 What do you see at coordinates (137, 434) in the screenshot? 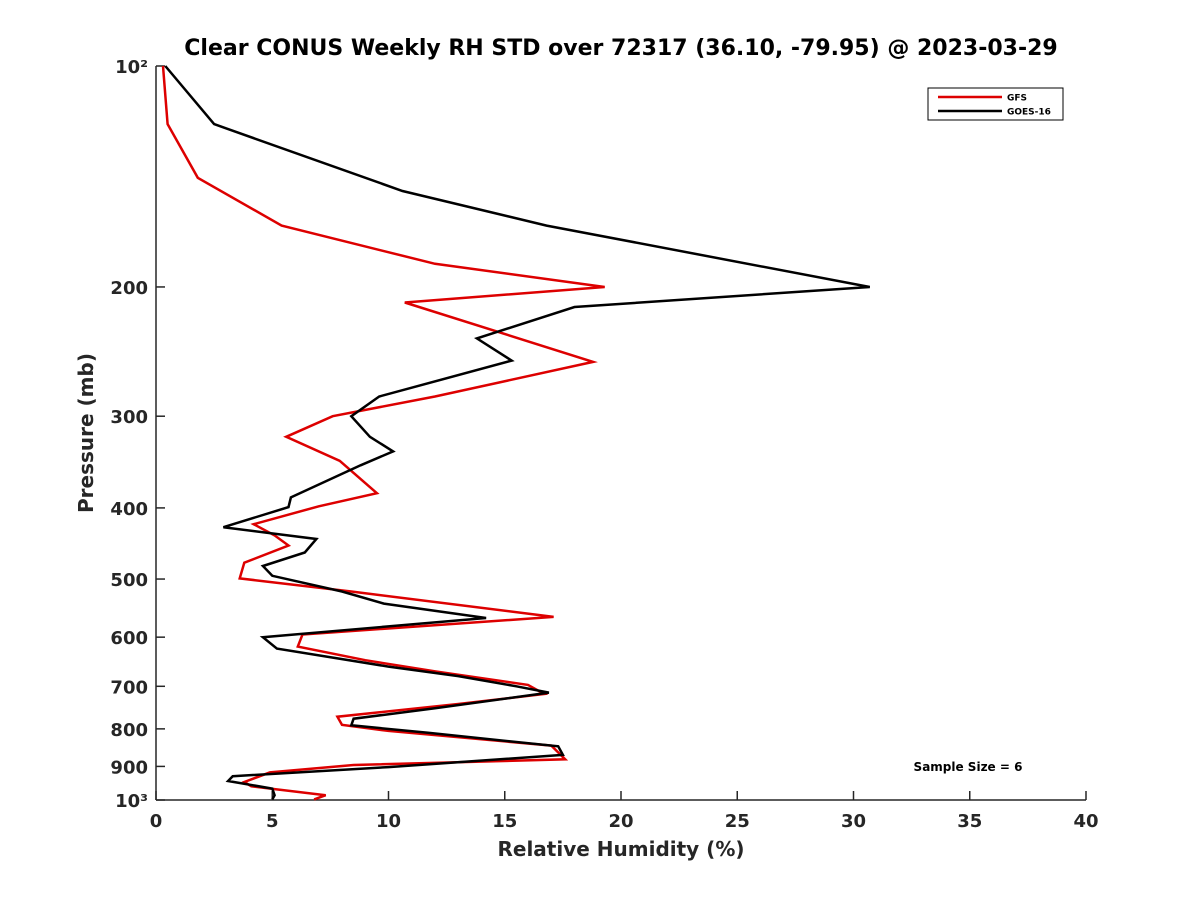
I see `y-axis-ticks: 10² 200 300 400 500 600 700 800 900 10³` at bounding box center [137, 434].